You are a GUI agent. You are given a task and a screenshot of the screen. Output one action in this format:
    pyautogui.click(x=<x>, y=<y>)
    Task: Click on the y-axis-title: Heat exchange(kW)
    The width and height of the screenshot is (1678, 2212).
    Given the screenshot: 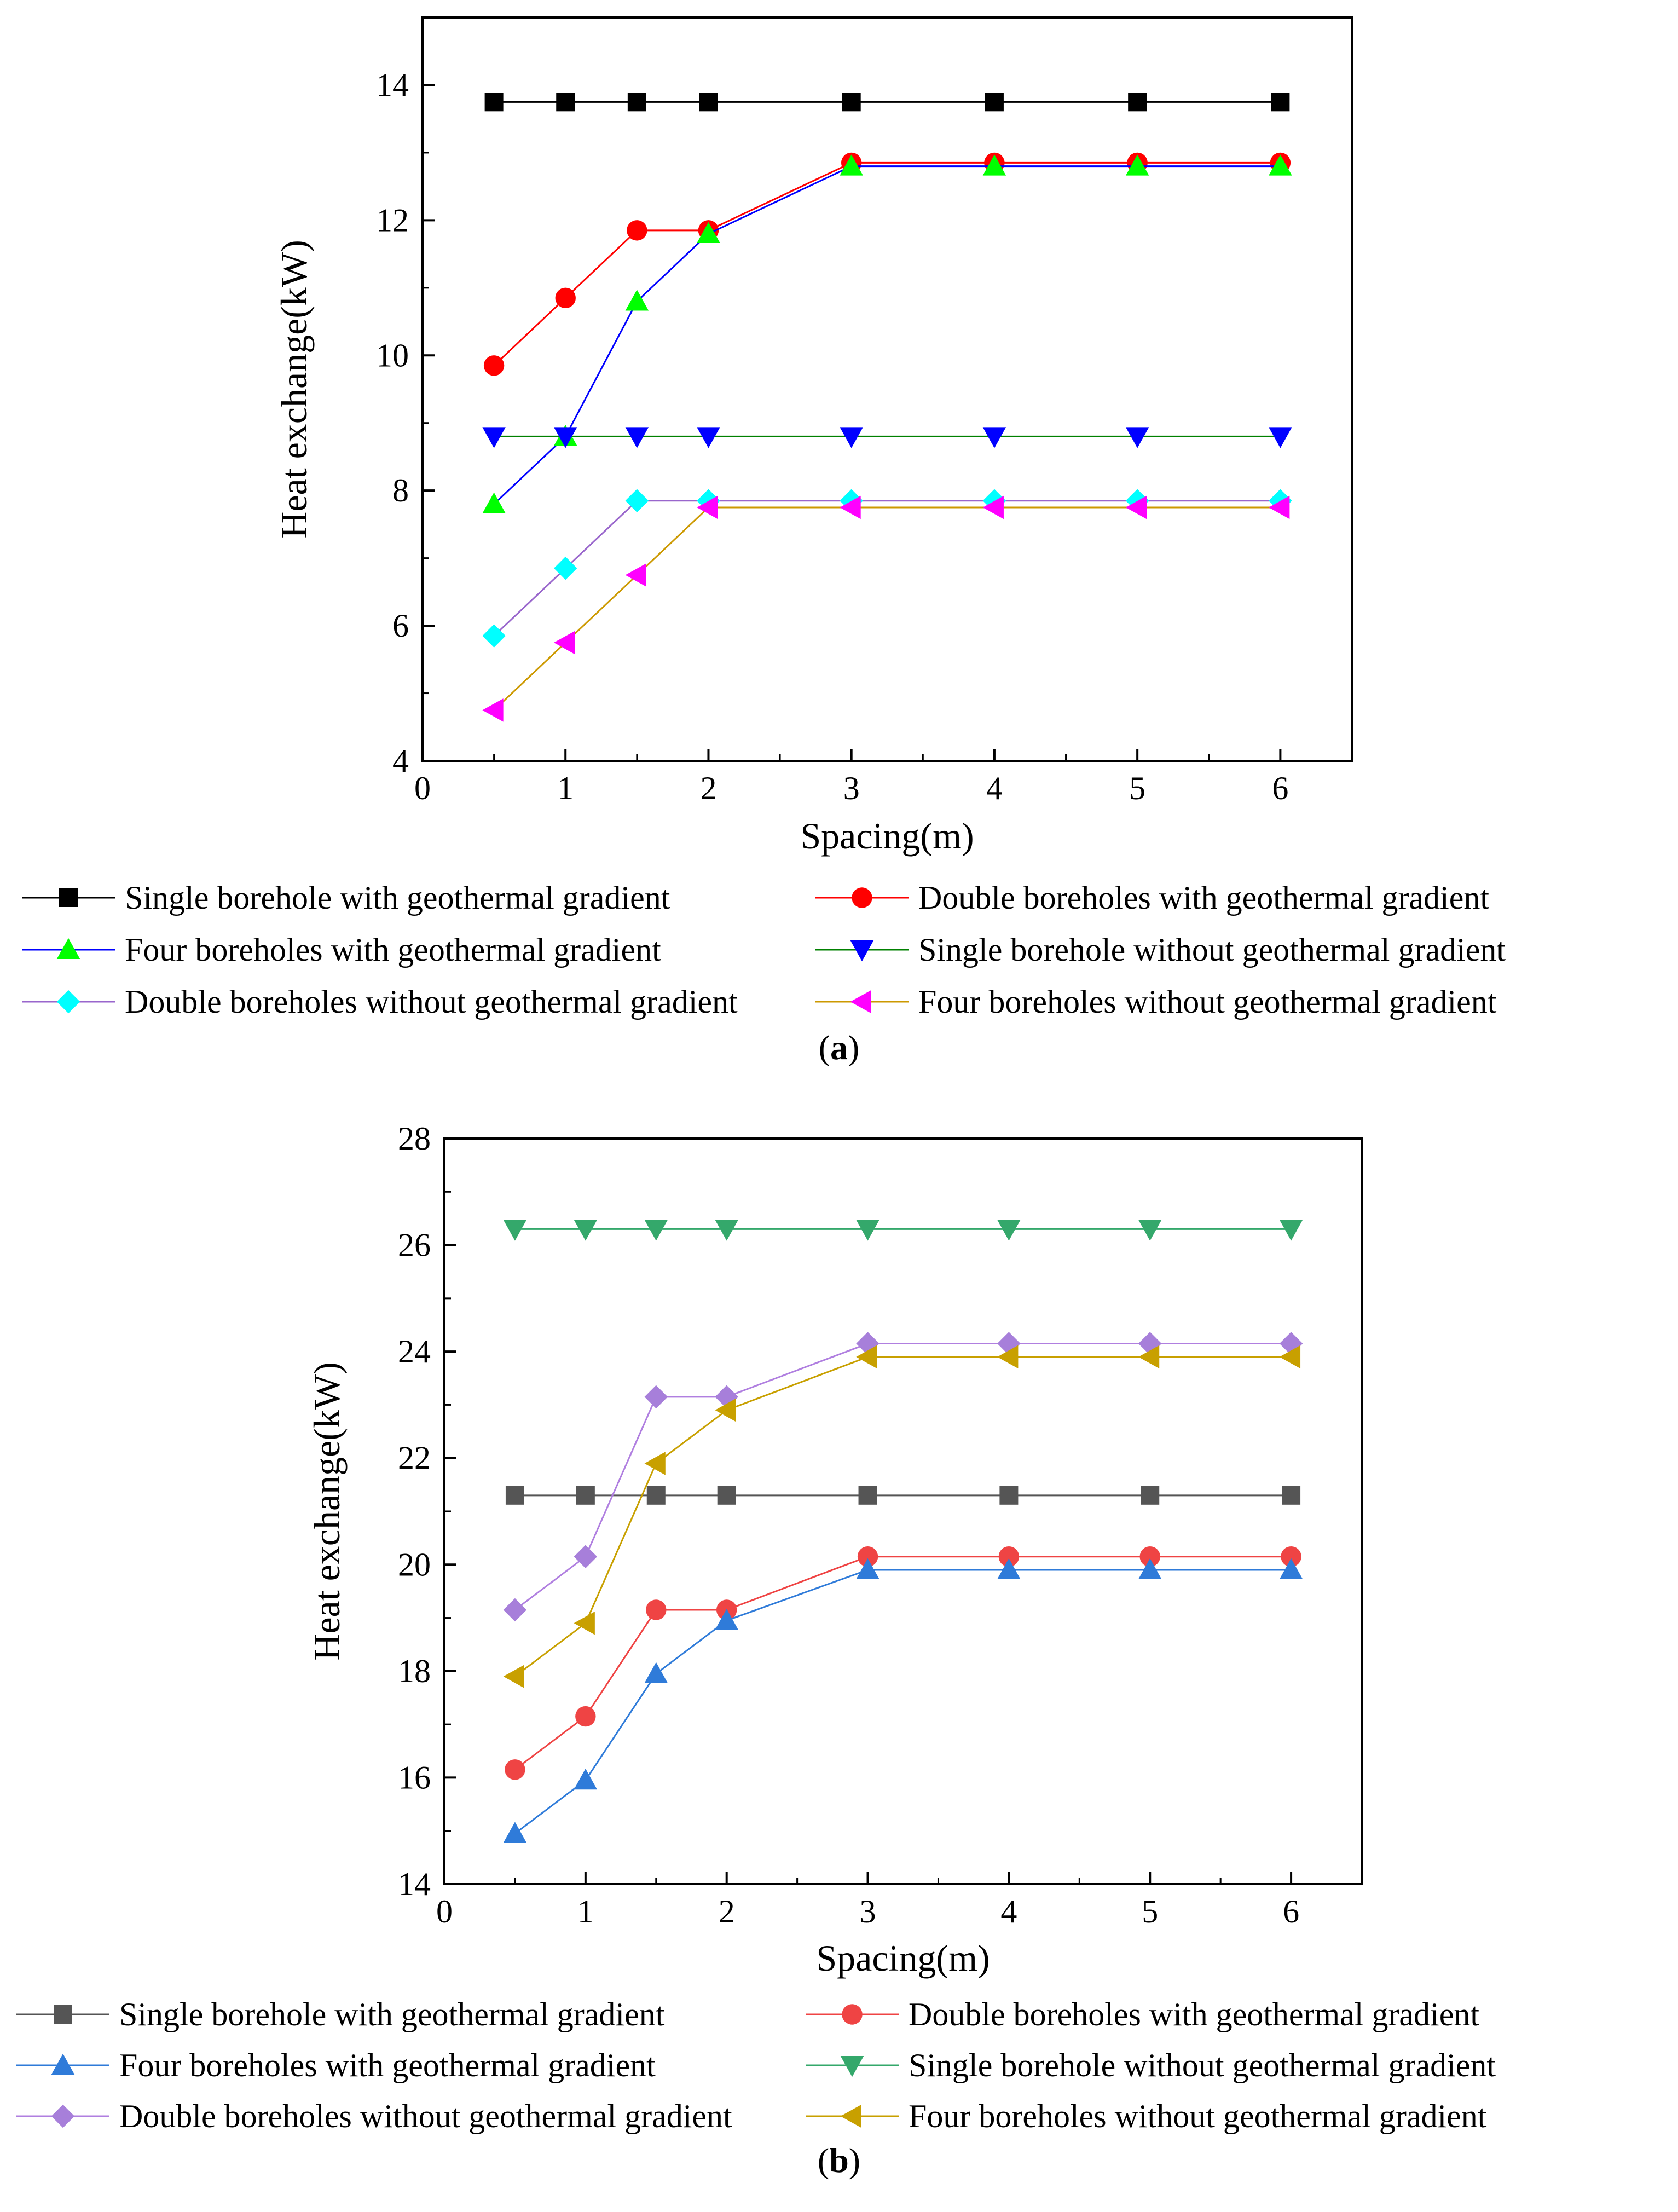 What is the action you would take?
    pyautogui.click(x=294, y=389)
    